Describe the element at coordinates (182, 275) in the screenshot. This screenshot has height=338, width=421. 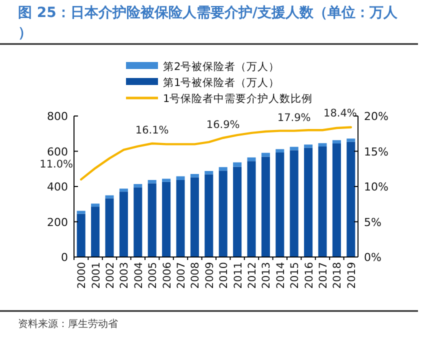
I see `x-tick-label: 2007` at that location.